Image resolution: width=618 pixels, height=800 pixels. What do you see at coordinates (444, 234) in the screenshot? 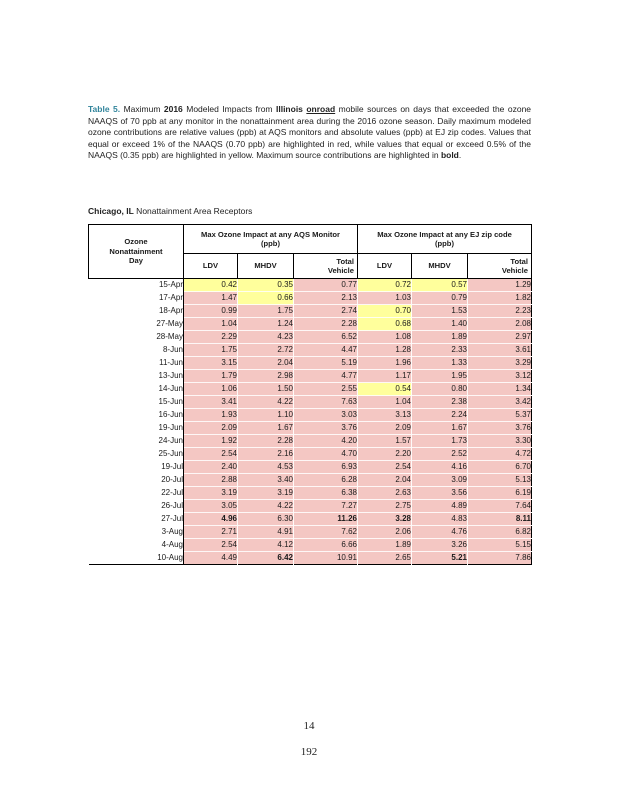
I see `group-header-title: Max Ozone Impact at any EJ zip code` at bounding box center [444, 234].